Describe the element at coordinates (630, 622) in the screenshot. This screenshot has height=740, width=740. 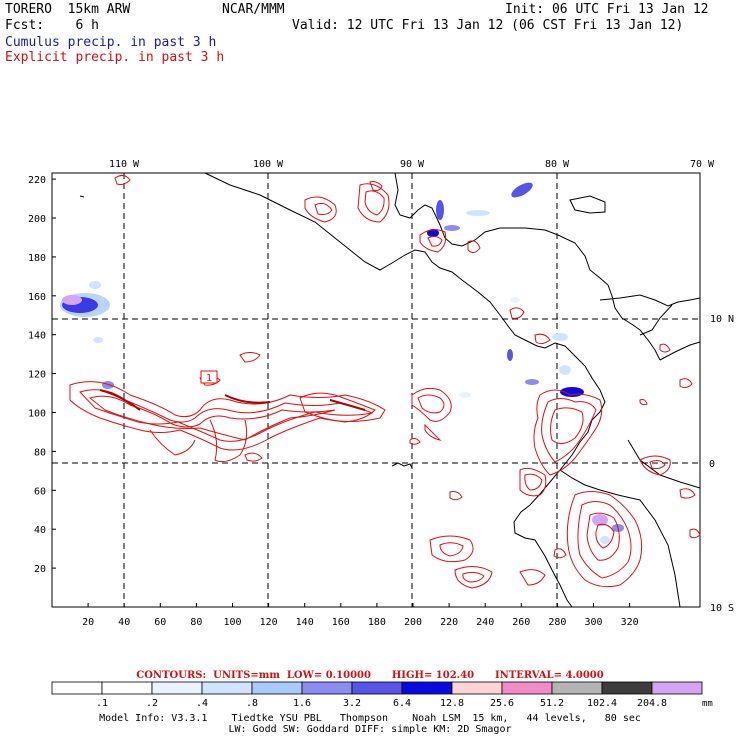
I see `x-tick-label: 320` at that location.